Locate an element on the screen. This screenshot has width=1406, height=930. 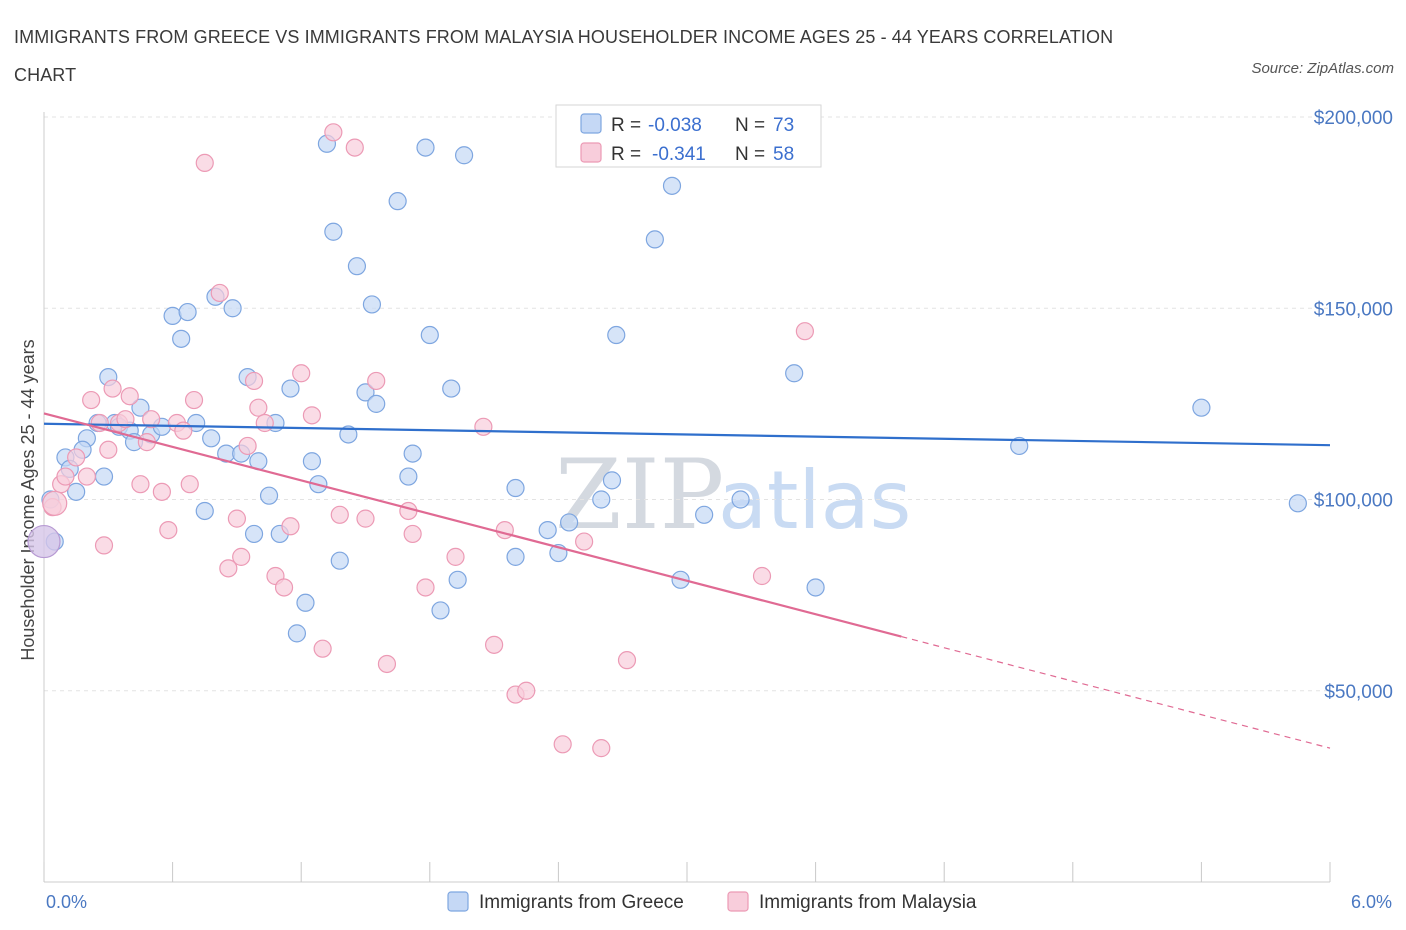
bottom-legend-label-malaysia: Immigrants from Malaysia is located at coordinates (868, 902).